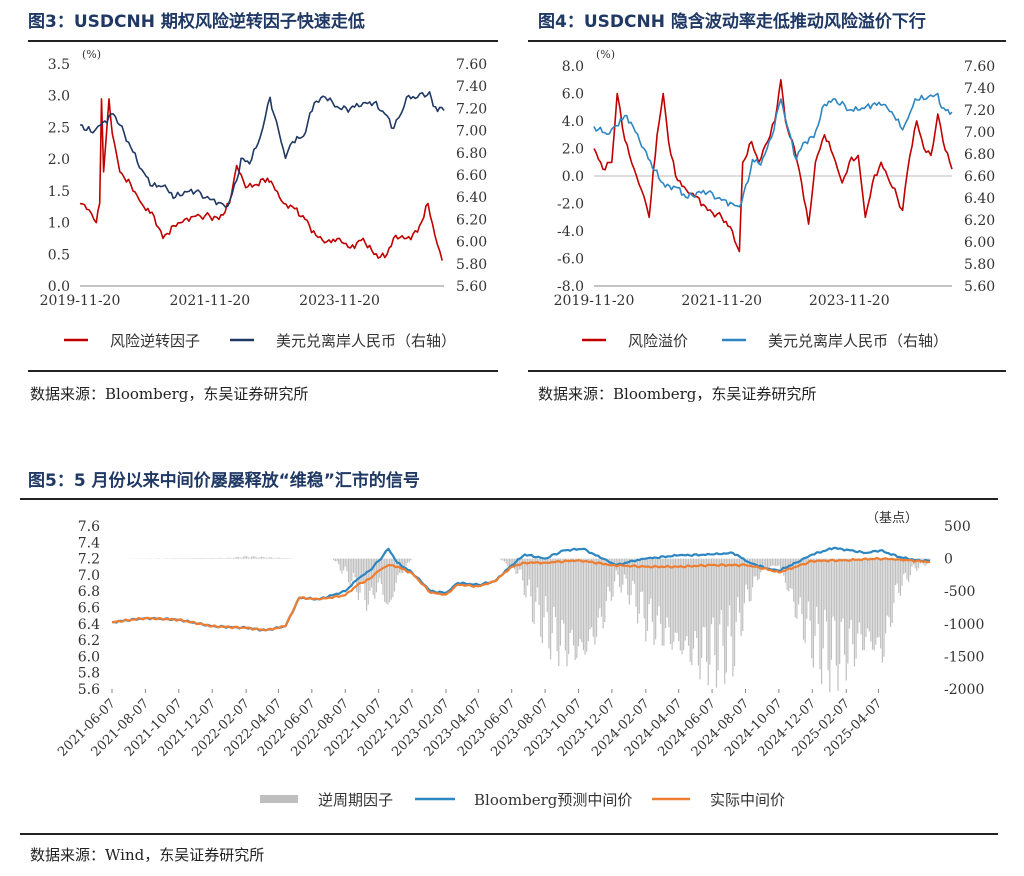 The height and width of the screenshot is (876, 1024). What do you see at coordinates (89, 576) in the screenshot?
I see `left-axis-tick-label: 7.0` at bounding box center [89, 576].